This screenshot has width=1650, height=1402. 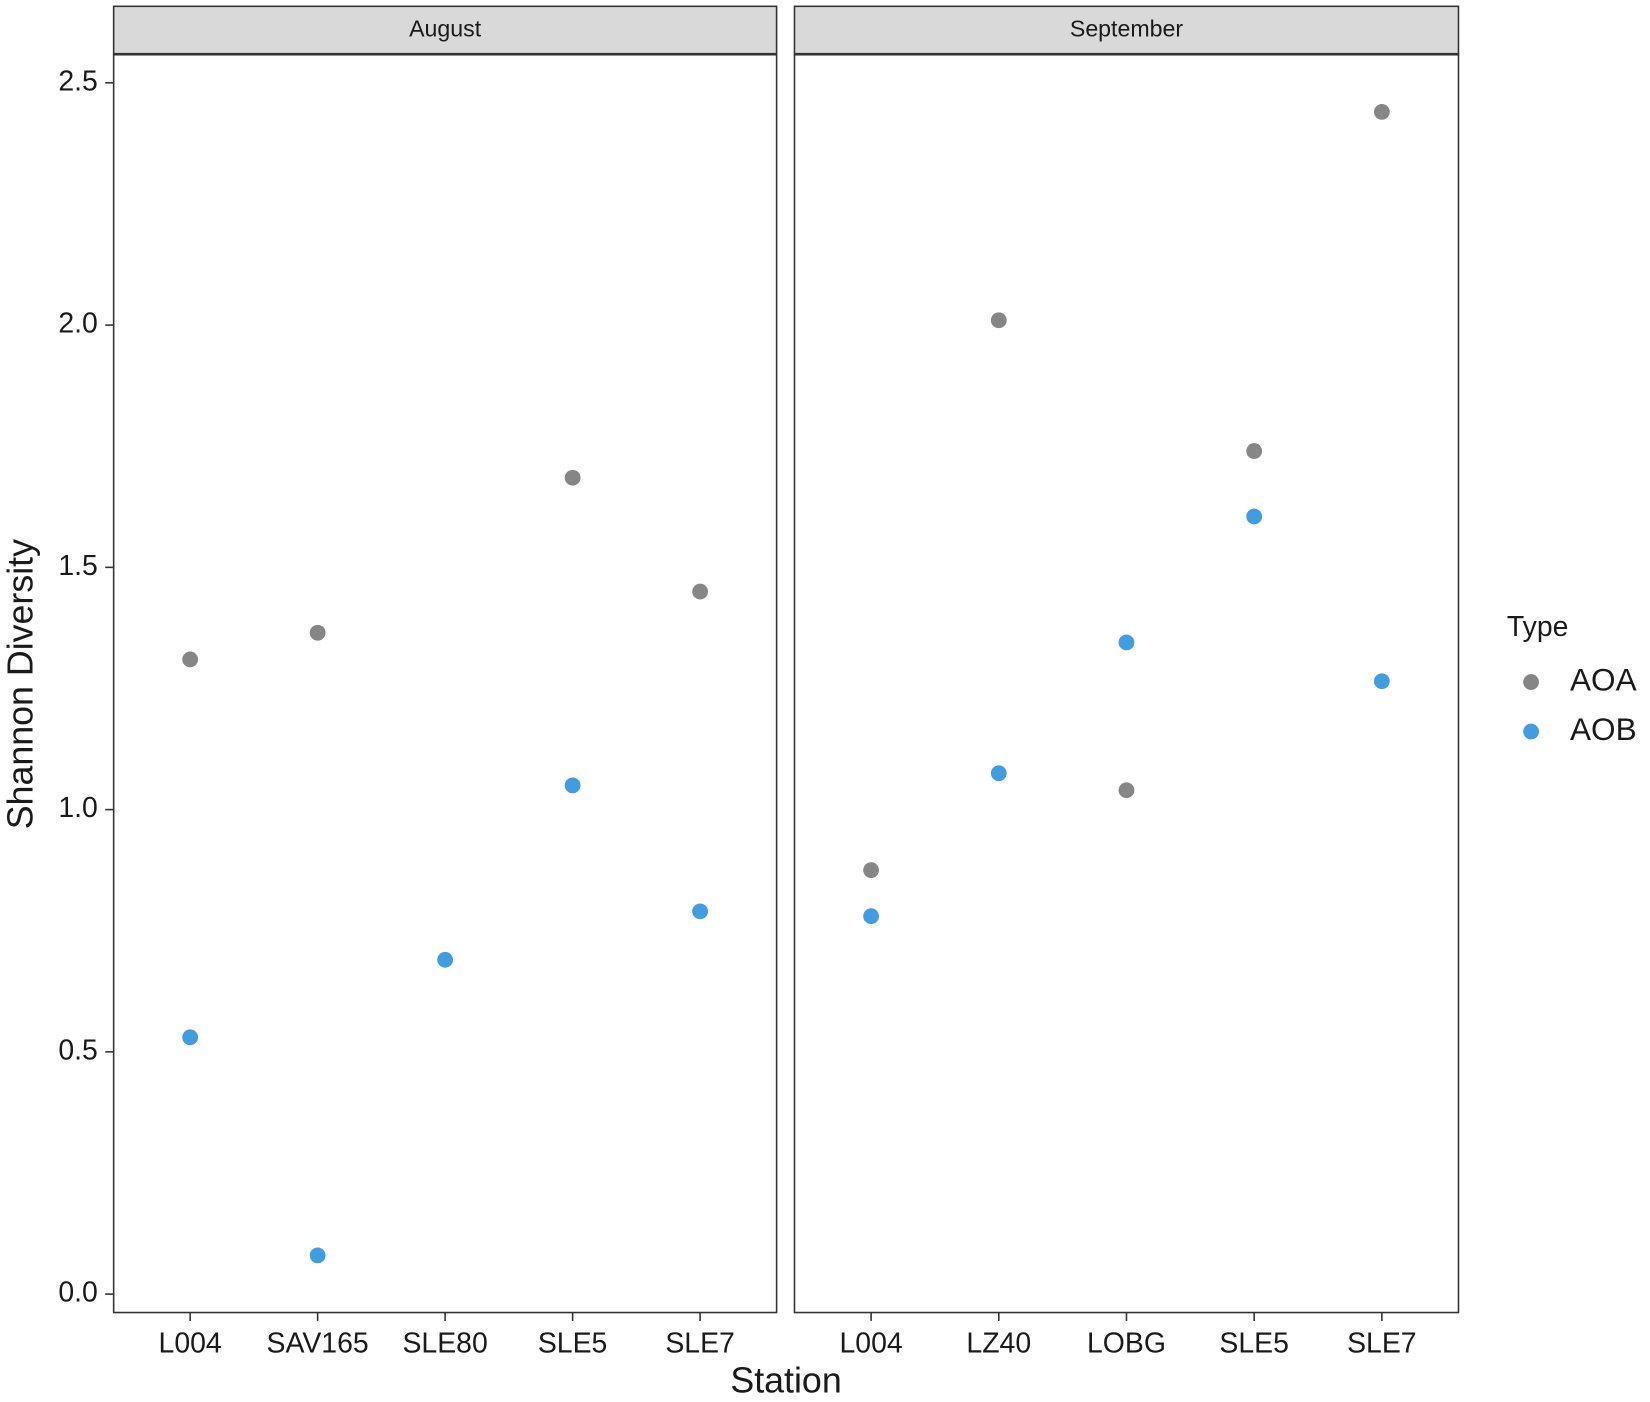 What do you see at coordinates (318, 1344) in the screenshot?
I see `x-tick-label: SAV165` at bounding box center [318, 1344].